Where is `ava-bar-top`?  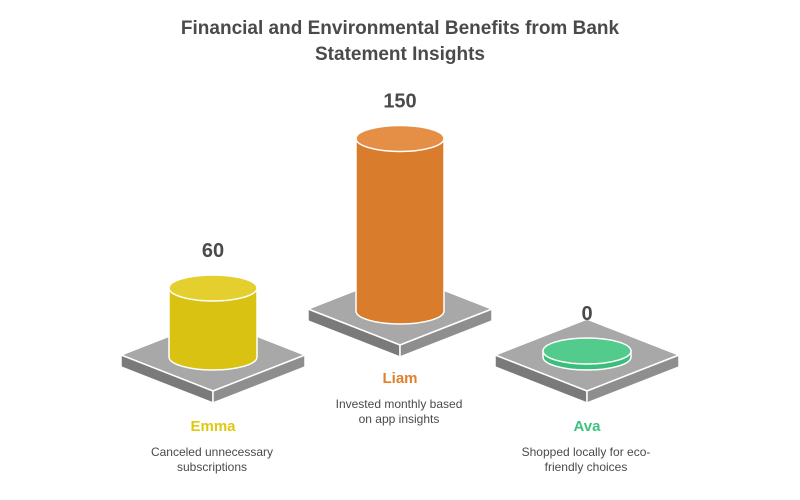
ava-bar-top is located at coordinates (587, 351).